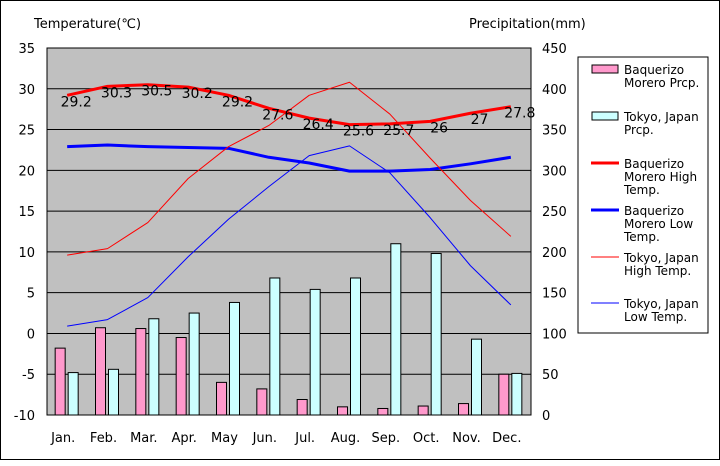 The height and width of the screenshot is (466, 720). I want to click on left-tick-label: -10, so click(24, 416).